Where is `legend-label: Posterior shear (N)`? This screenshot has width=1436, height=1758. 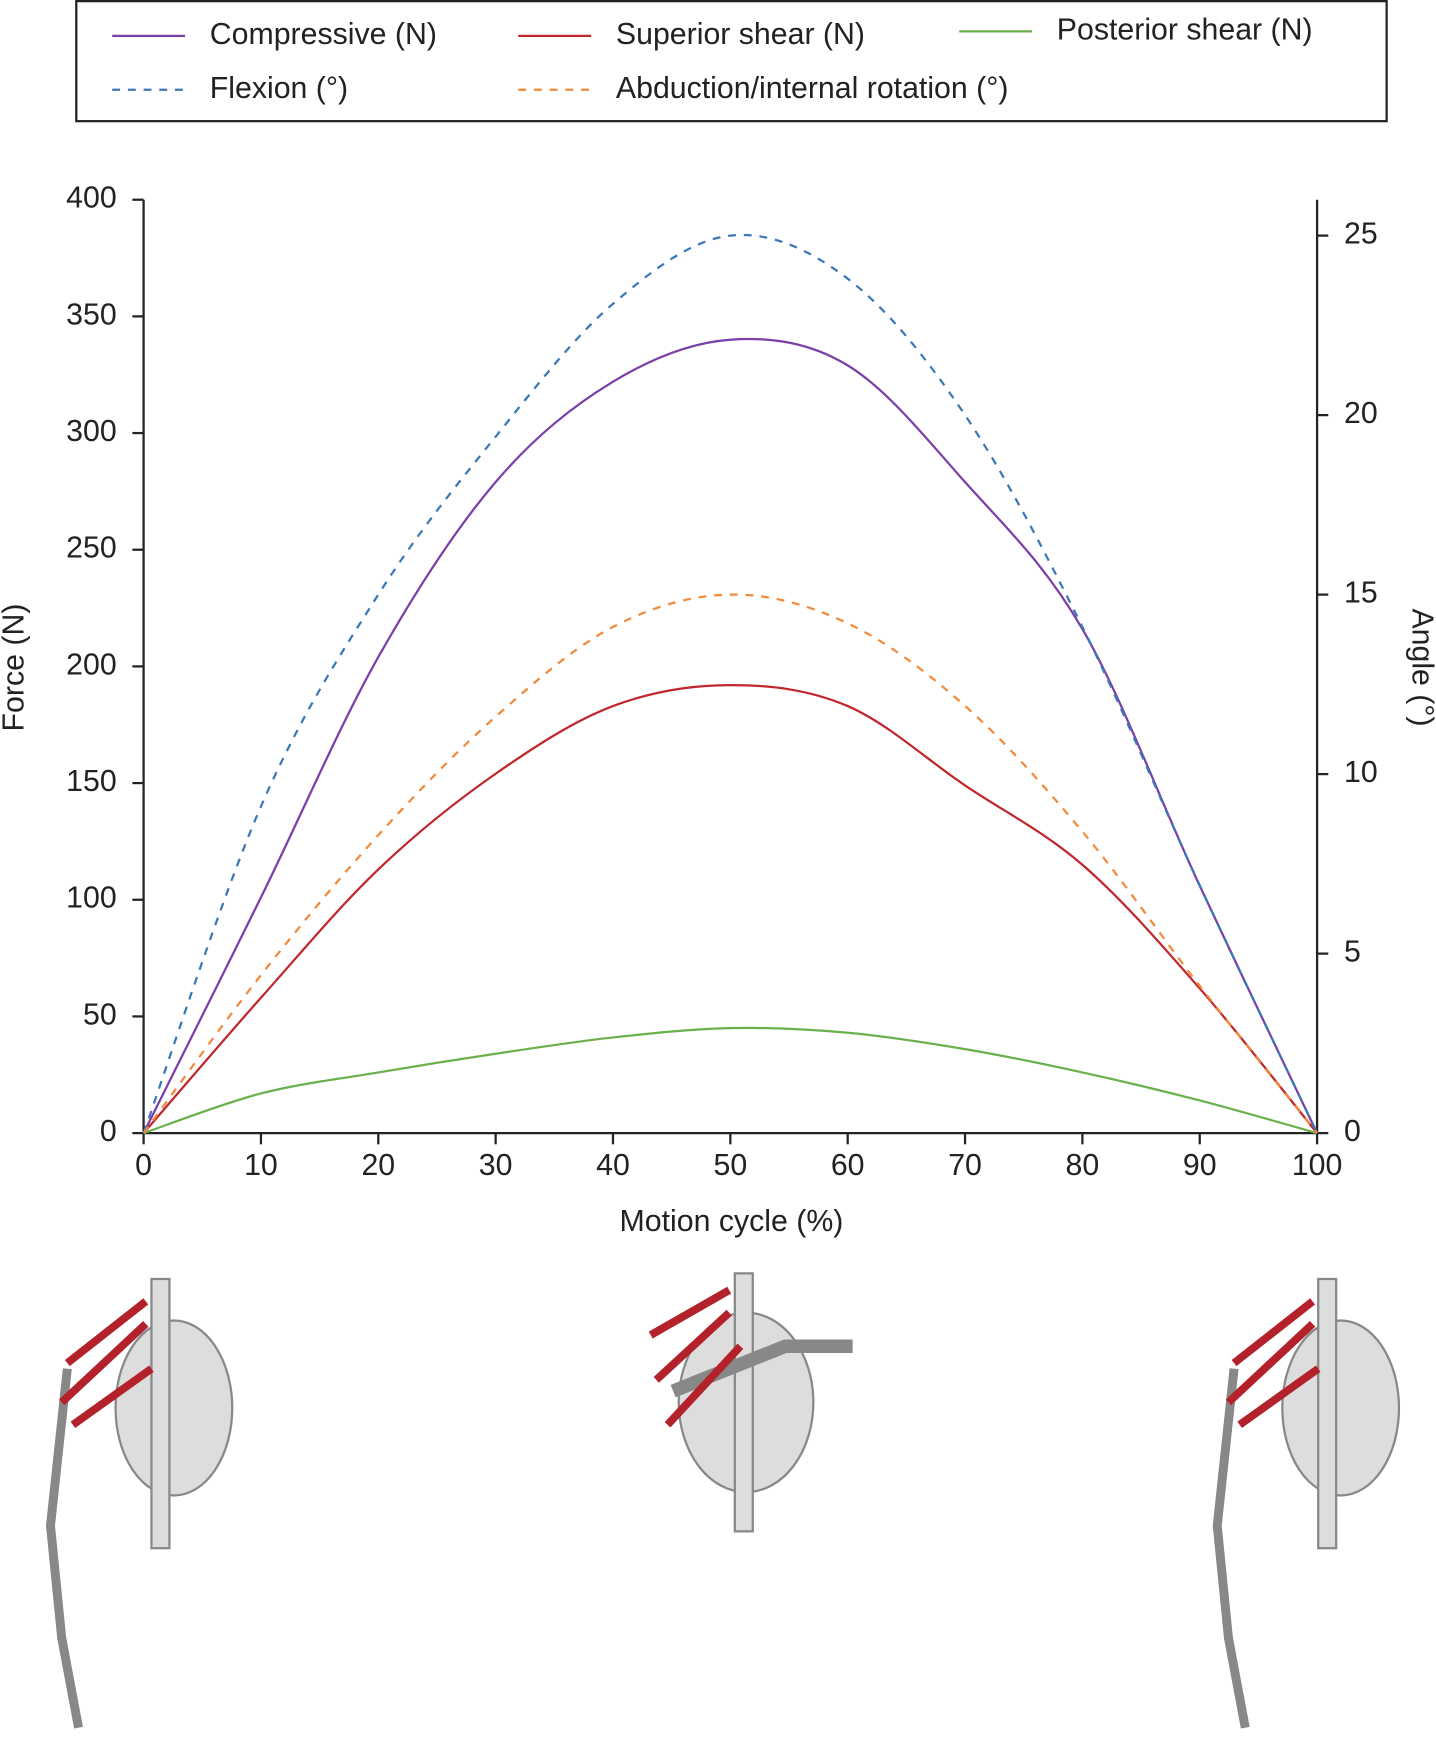 legend-label: Posterior shear (N) is located at coordinates (1185, 29).